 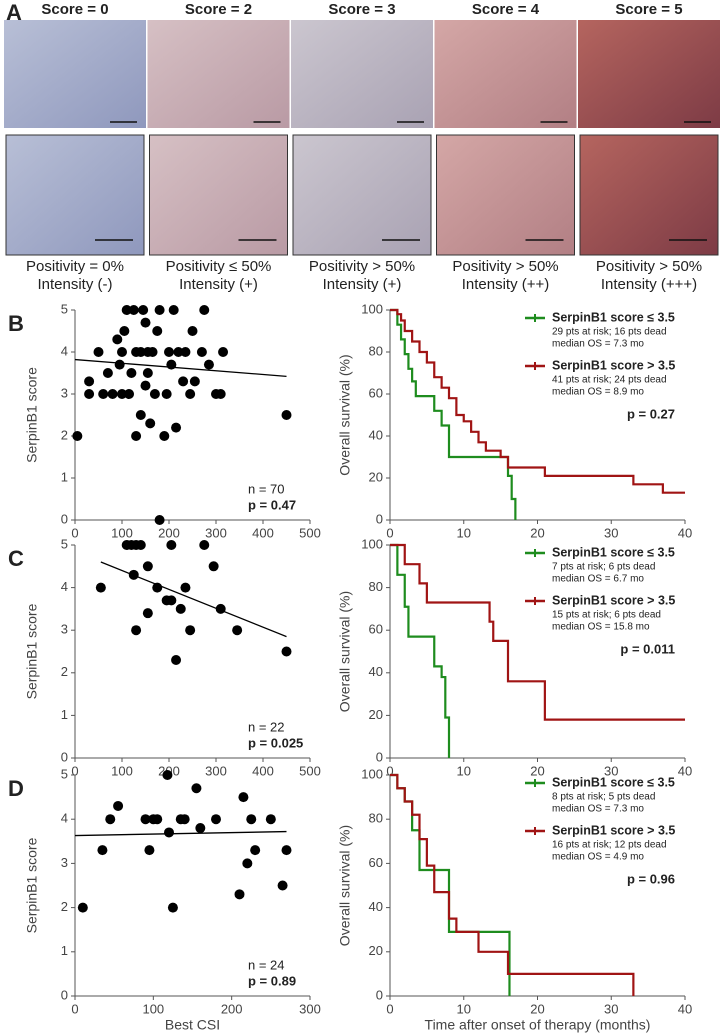 I want to click on n-label: n = 24, so click(x=266, y=964).